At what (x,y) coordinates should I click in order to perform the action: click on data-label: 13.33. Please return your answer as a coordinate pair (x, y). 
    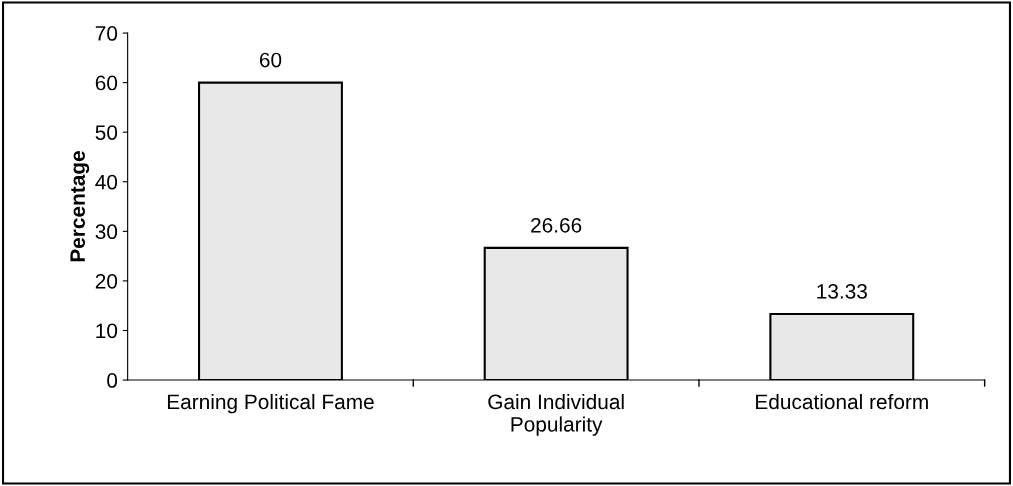
    Looking at the image, I should click on (842, 291).